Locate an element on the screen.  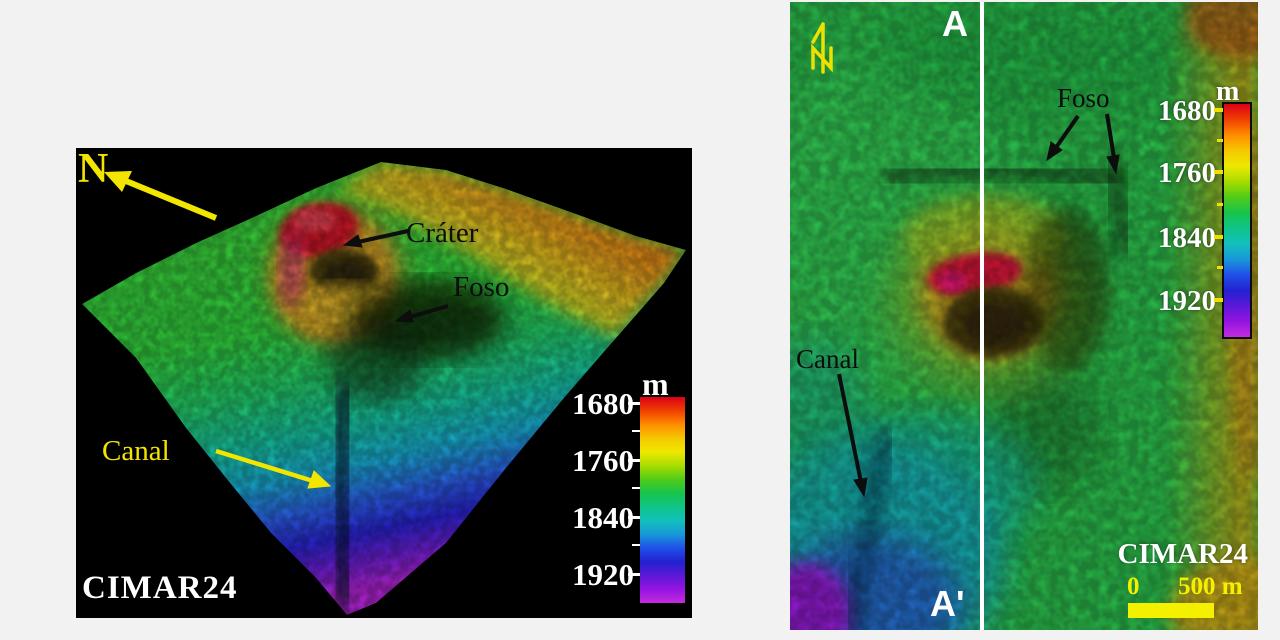
foso-arrow-west is located at coordinates (1063, 138).